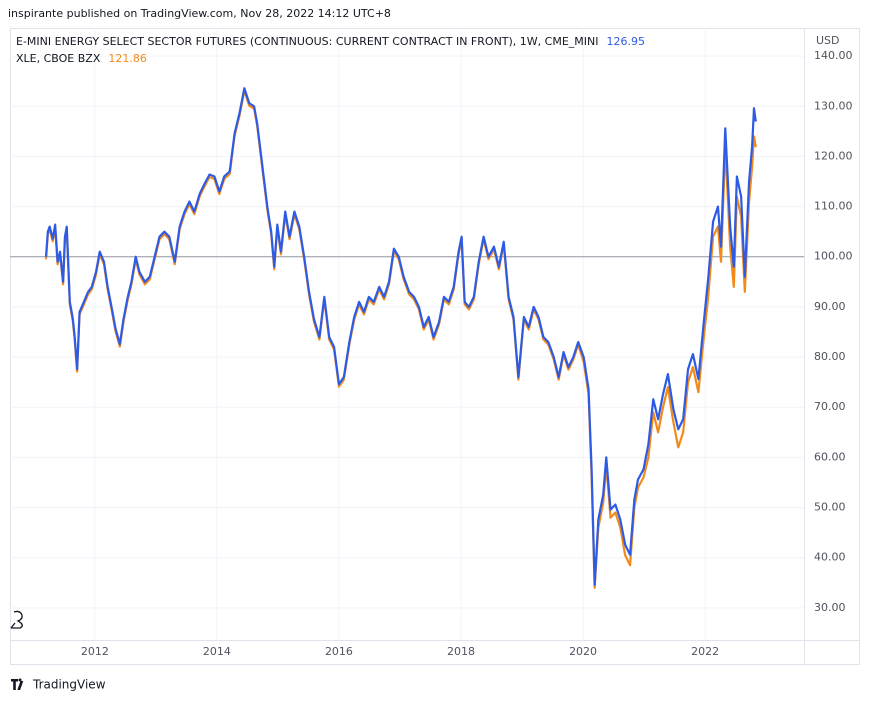 This screenshot has width=871, height=701. Describe the element at coordinates (16, 619) in the screenshot. I see `replay-icon` at that location.